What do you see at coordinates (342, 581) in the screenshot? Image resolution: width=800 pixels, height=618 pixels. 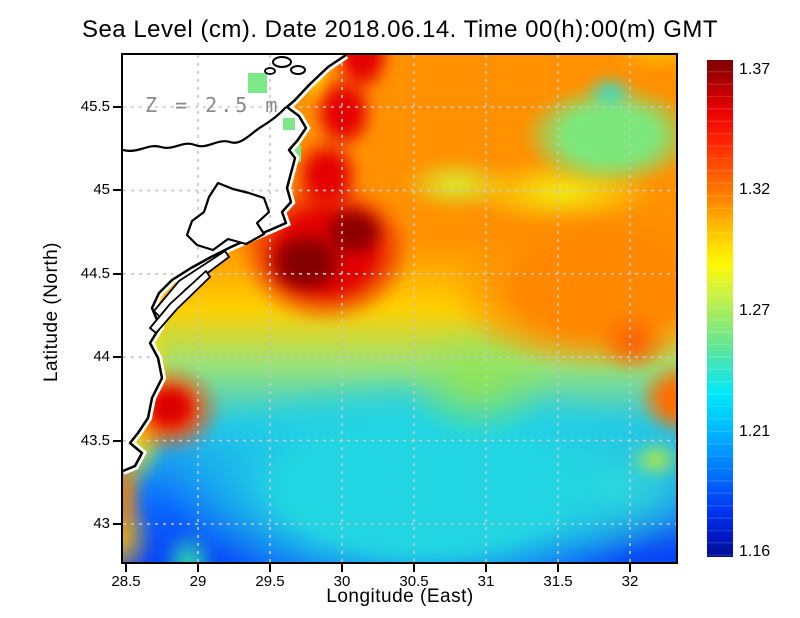 I see `x-tick-label: 30` at bounding box center [342, 581].